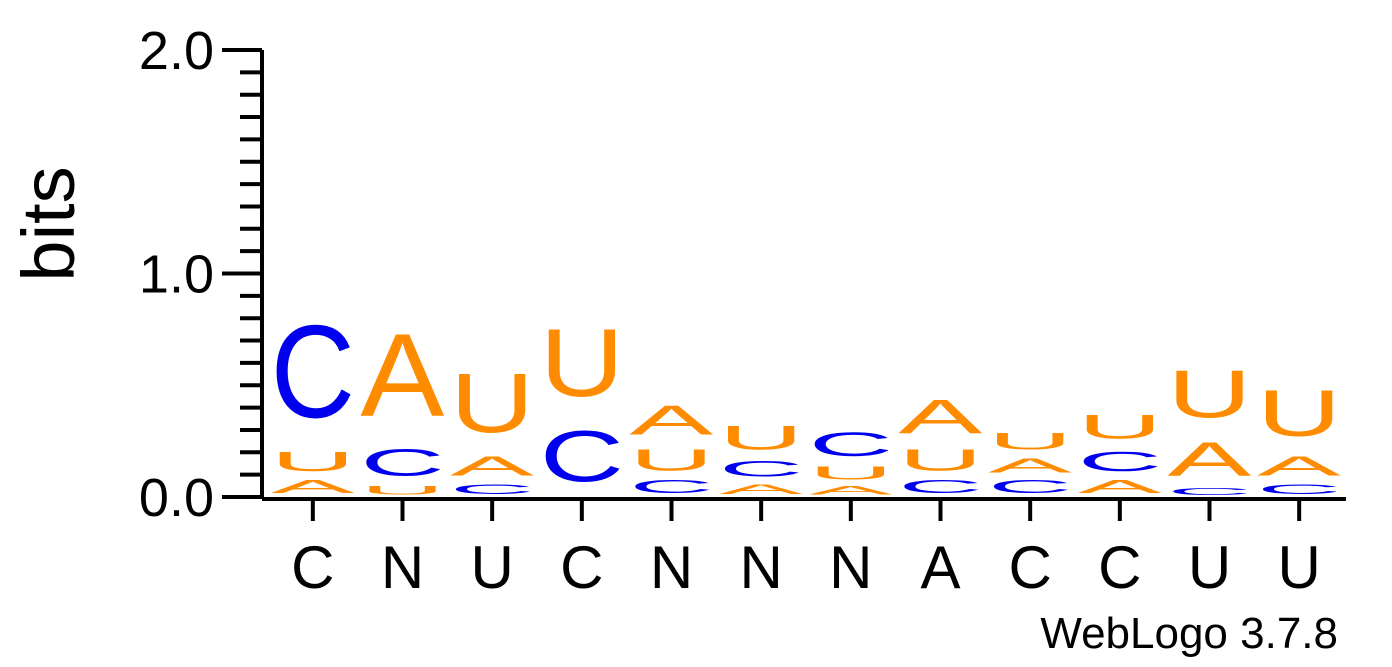 Image resolution: width=1392 pixels, height=667 pixels. Describe the element at coordinates (176, 498) in the screenshot. I see `y-tick-label: 0.0` at that location.